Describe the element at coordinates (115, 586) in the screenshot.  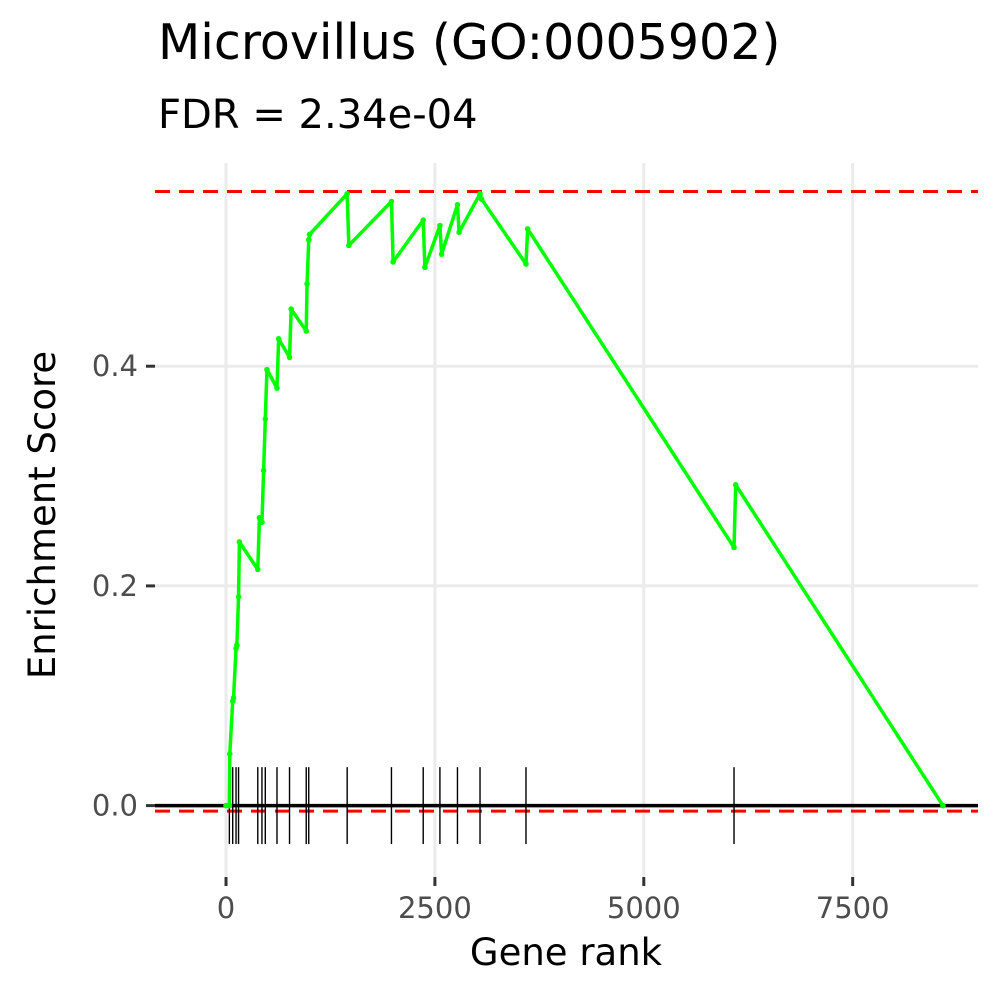
I see `y-tick-label: 0.2` at that location.